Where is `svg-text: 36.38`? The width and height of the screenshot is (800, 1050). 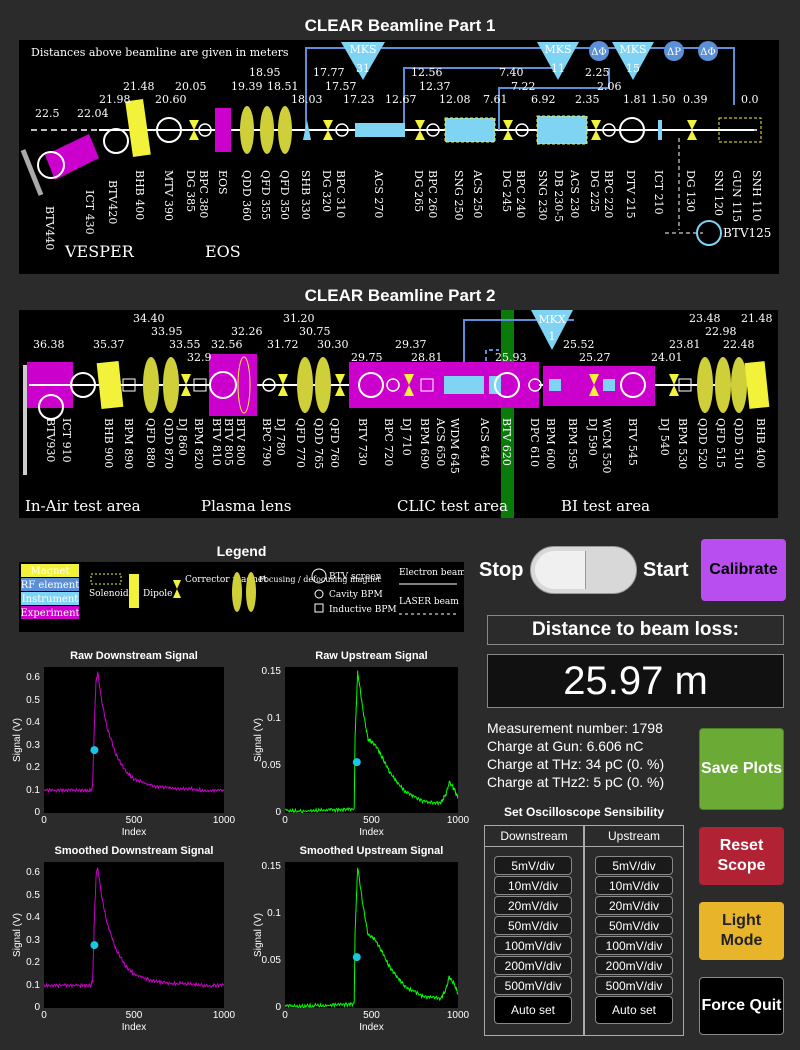
svg-text: 36.38 is located at coordinates (49, 344).